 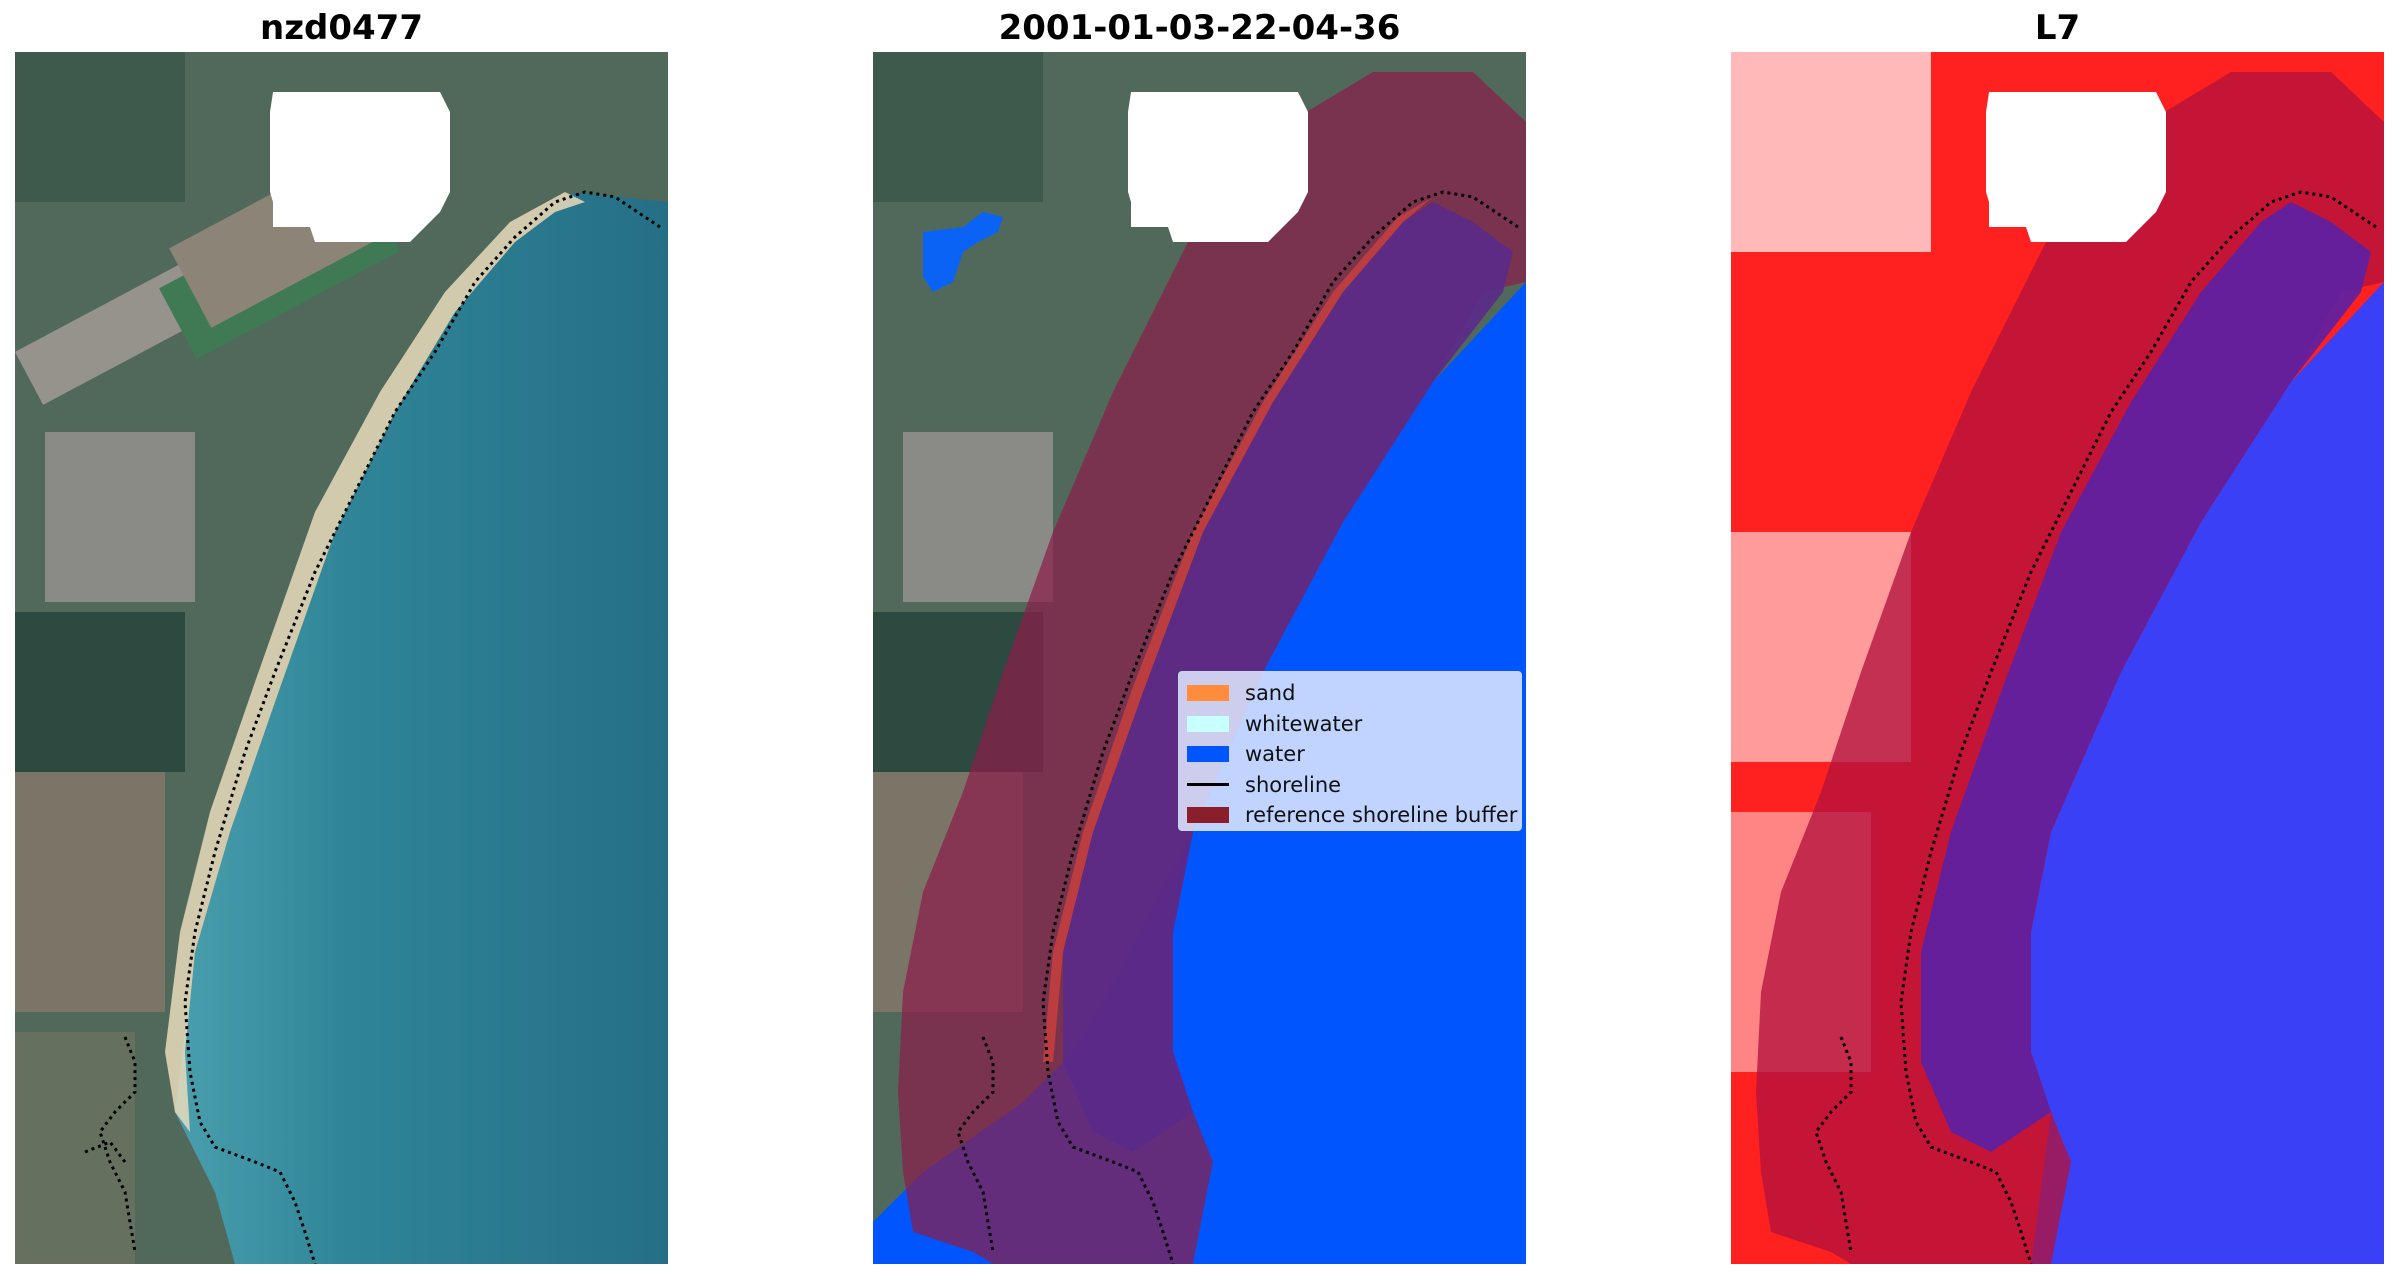 What do you see at coordinates (1208, 754) in the screenshot?
I see `water-swatch` at bounding box center [1208, 754].